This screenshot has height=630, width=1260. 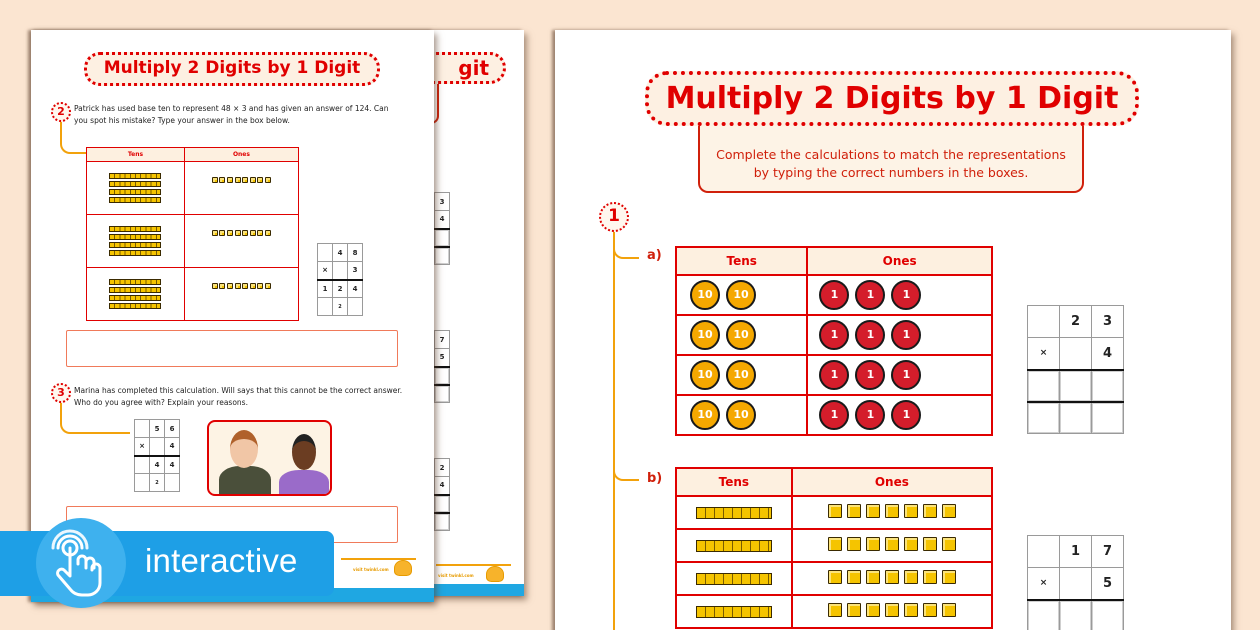 What do you see at coordinates (244, 449) in the screenshot?
I see `boy-head` at bounding box center [244, 449].